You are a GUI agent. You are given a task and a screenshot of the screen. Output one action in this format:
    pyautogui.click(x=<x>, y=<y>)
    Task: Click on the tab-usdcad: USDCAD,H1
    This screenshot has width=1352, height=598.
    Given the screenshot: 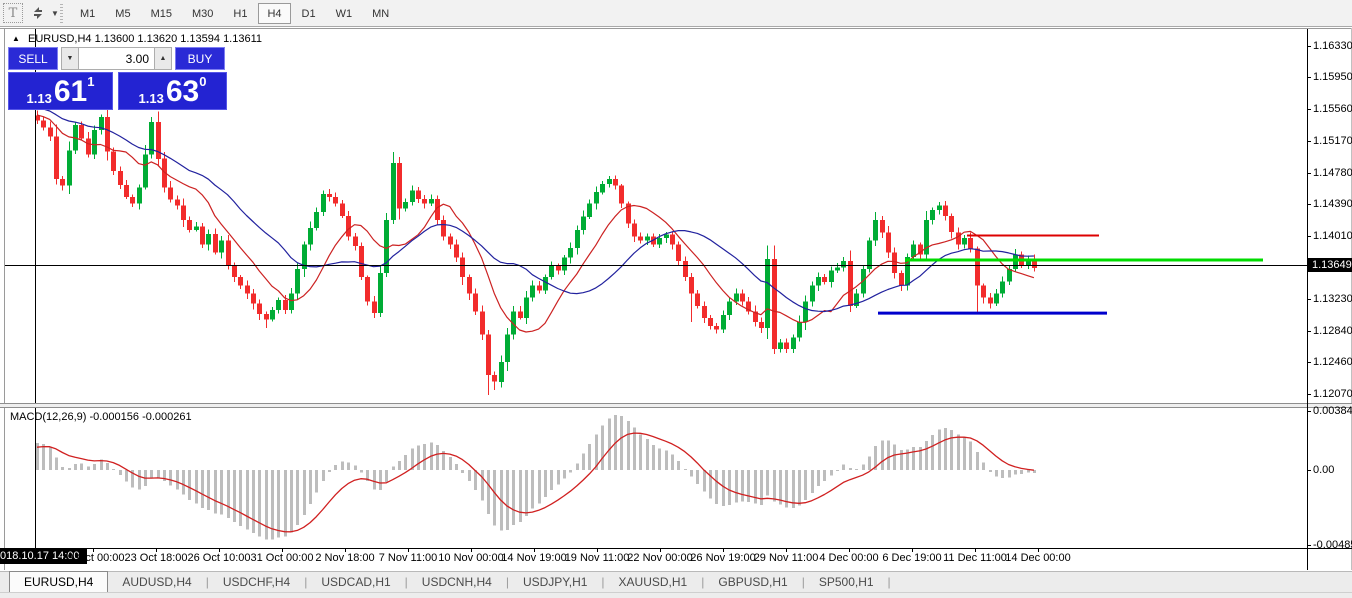 What is the action you would take?
    pyautogui.click(x=356, y=582)
    